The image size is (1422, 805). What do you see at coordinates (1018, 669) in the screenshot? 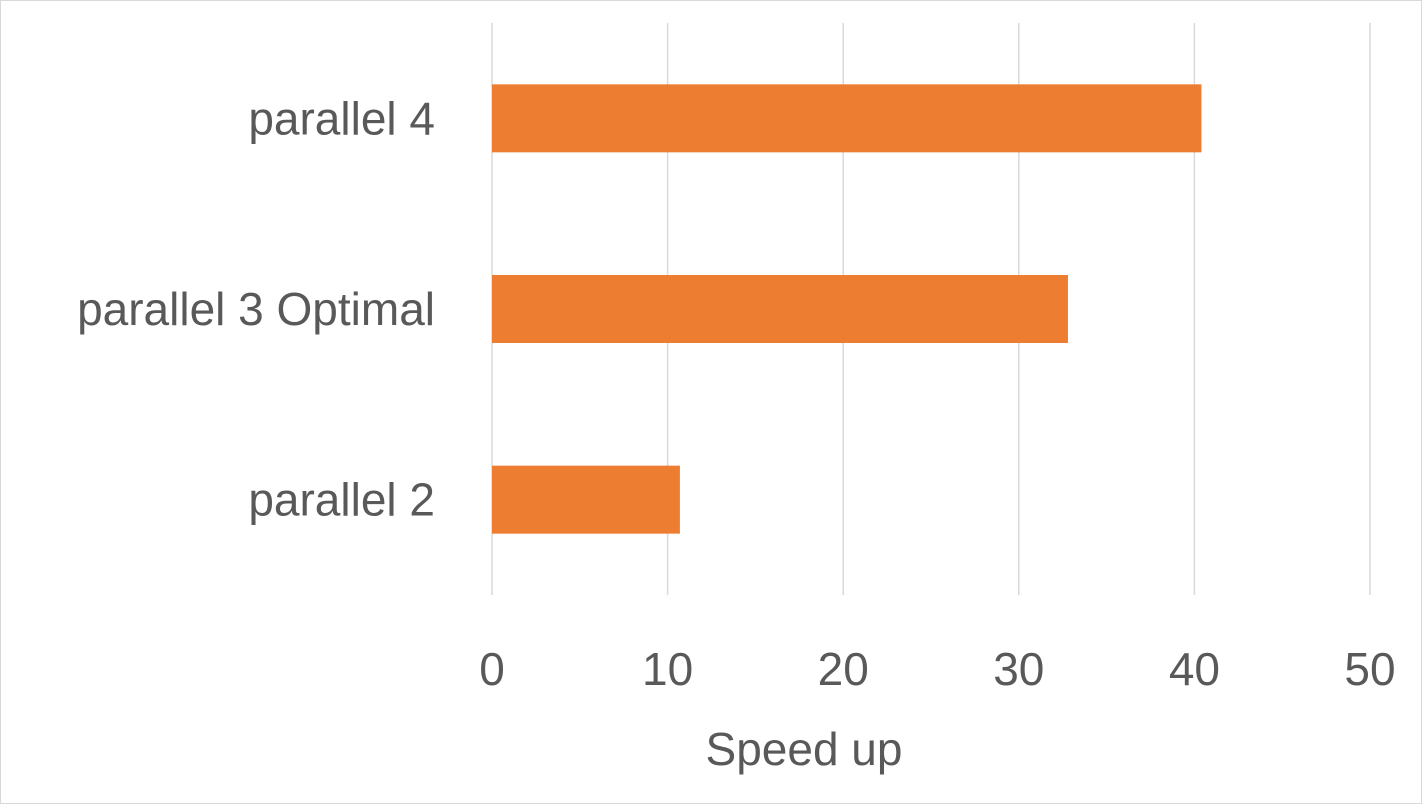
I see `x-tick-label-30: 30` at bounding box center [1018, 669].